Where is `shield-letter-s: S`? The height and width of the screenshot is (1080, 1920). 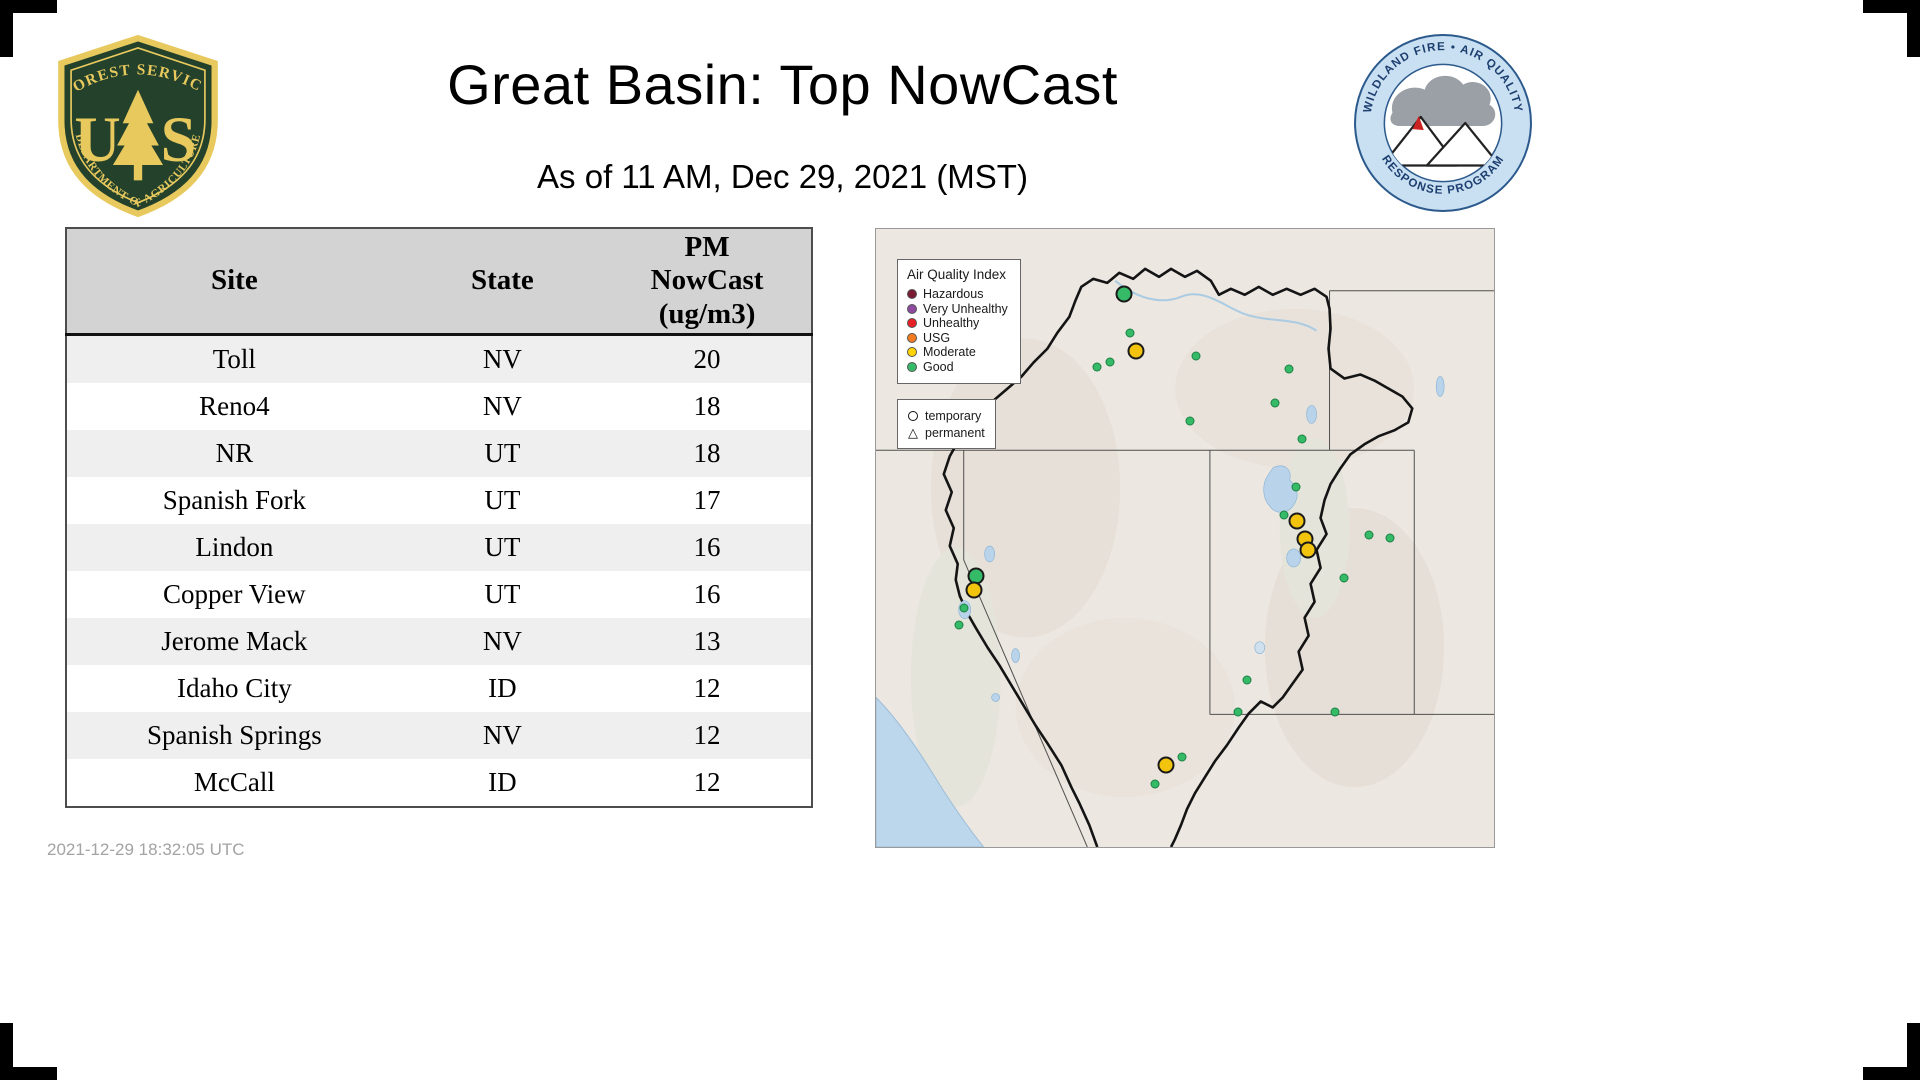 shield-letter-s: S is located at coordinates (179, 139).